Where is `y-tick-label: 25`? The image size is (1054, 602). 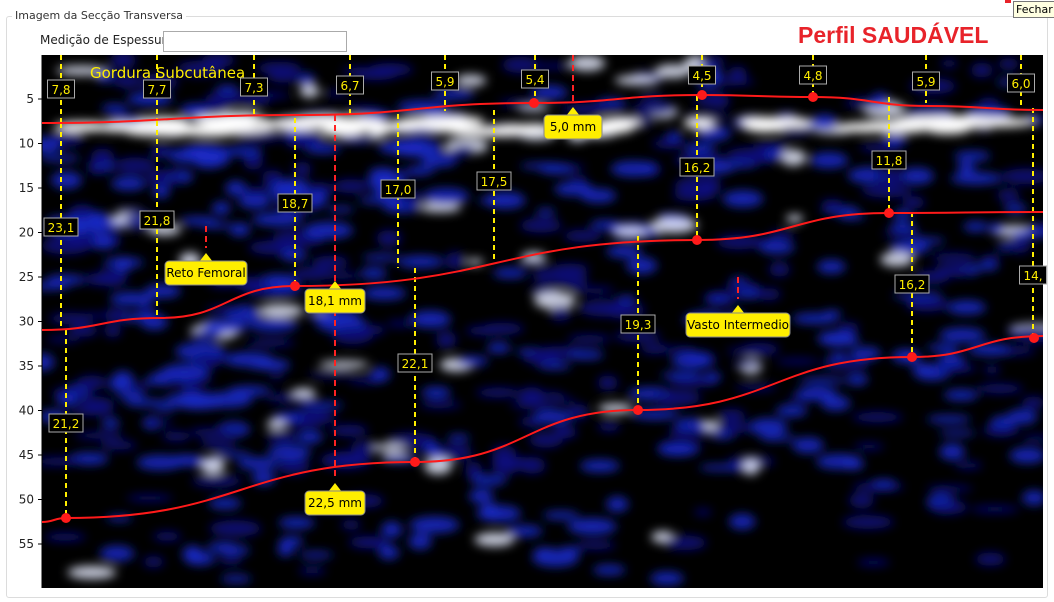 y-tick-label: 25 is located at coordinates (26, 277).